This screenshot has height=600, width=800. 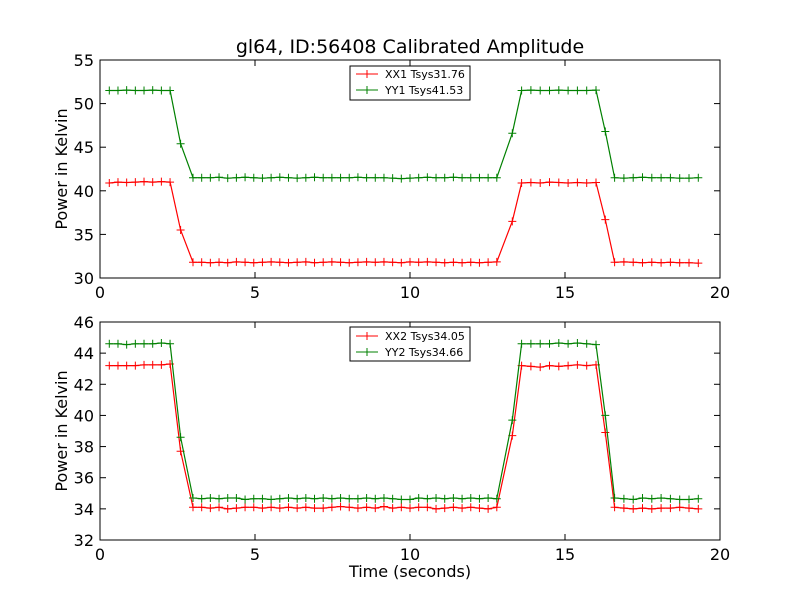 What do you see at coordinates (409, 571) in the screenshot?
I see `x-axis-label: Time (seconds)` at bounding box center [409, 571].